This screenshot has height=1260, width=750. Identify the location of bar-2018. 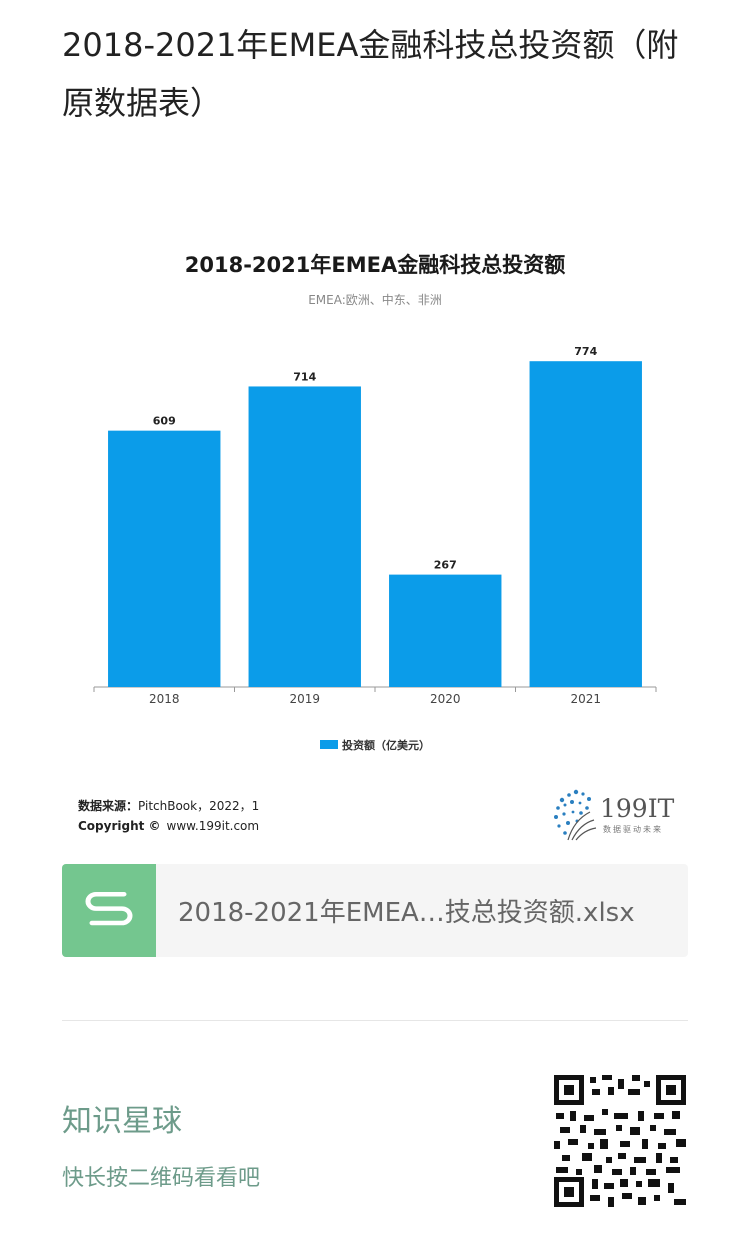
(164, 558).